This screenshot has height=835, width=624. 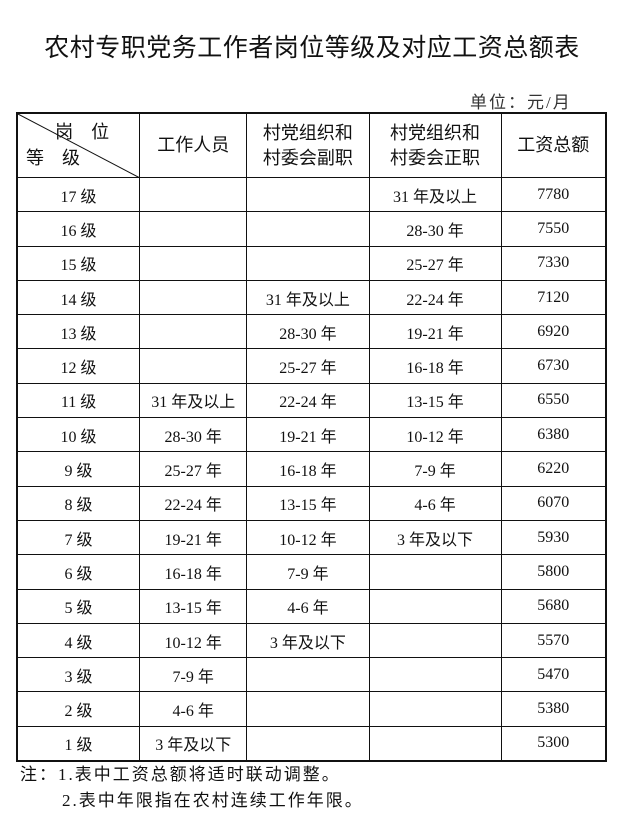 What do you see at coordinates (553, 537) in the screenshot?
I see `salary-cell: 5930` at bounding box center [553, 537].